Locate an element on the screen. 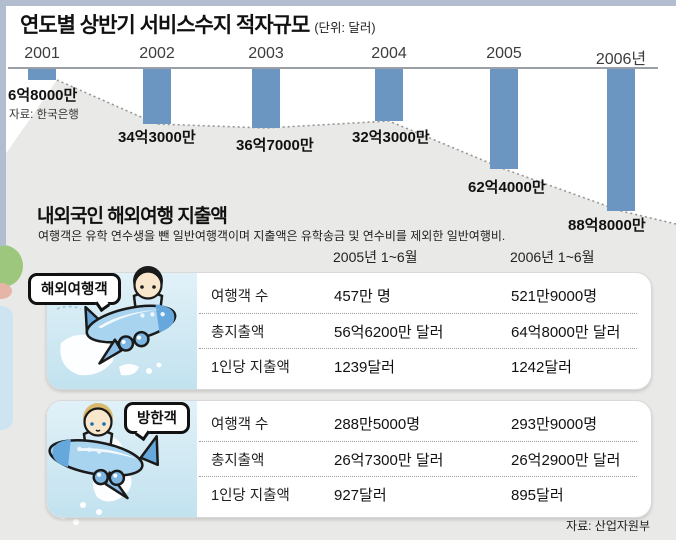 The image size is (676, 540). deficit-value-label: 32억3000만 is located at coordinates (391, 137).